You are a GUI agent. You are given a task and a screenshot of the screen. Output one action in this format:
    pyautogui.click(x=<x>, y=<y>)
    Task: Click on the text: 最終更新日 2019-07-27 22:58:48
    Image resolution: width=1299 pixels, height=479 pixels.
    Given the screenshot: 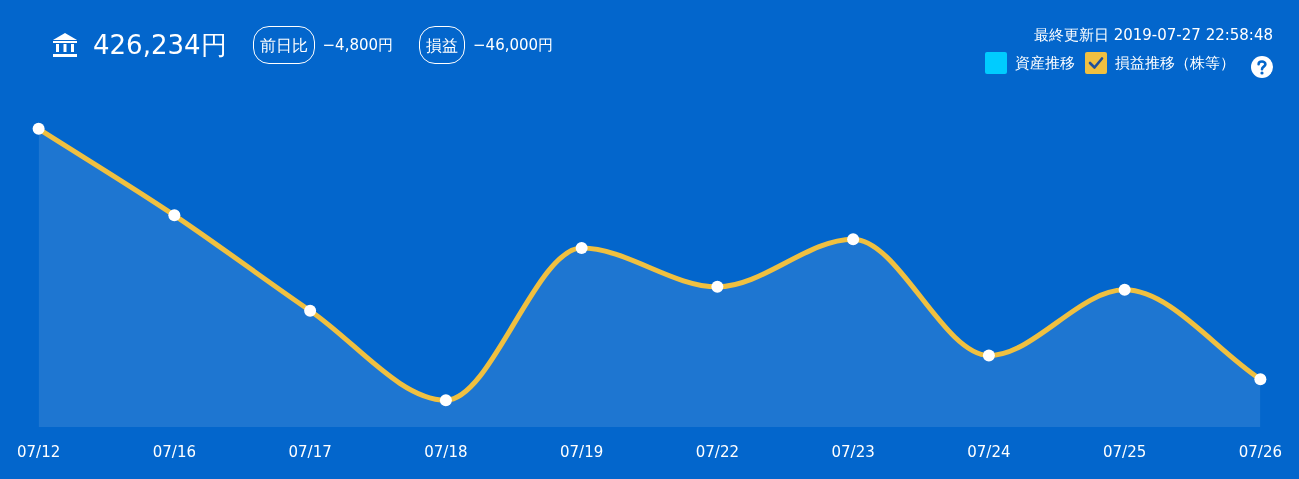 What is the action you would take?
    pyautogui.click(x=1153, y=35)
    